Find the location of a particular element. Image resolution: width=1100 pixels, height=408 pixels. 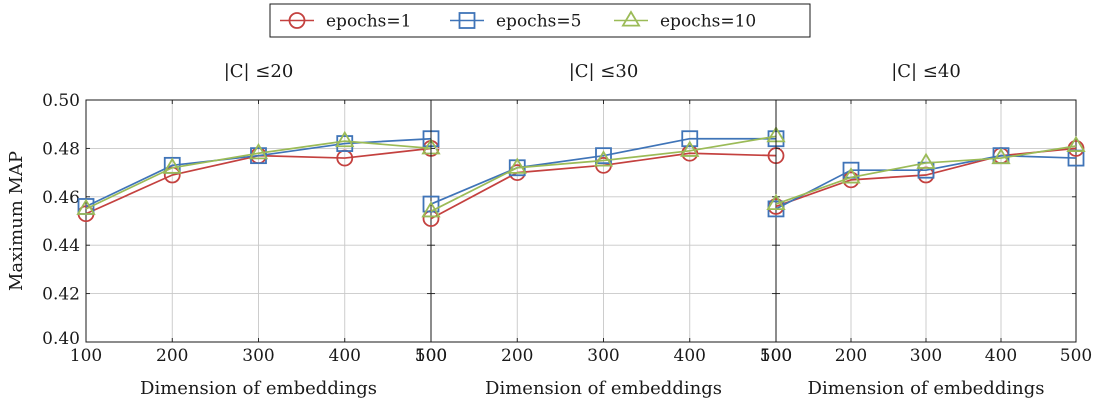

legend-entry: epochs=5 is located at coordinates (515, 22).